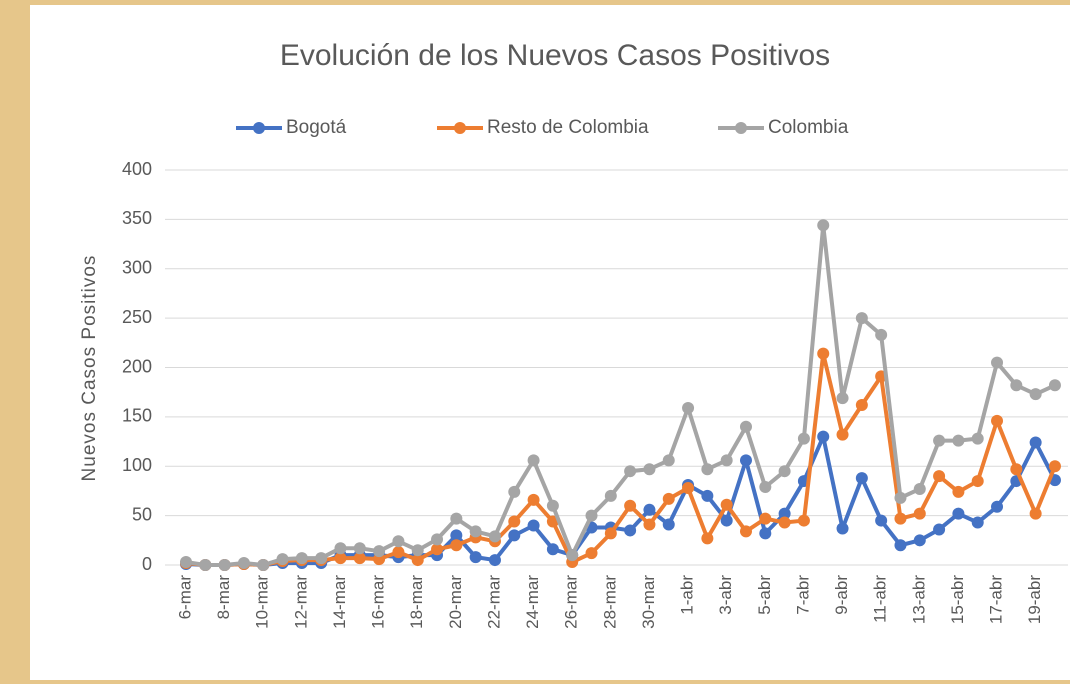 The height and width of the screenshot is (684, 1070). I want to click on x-tick-label: 8-mar, so click(223, 597).